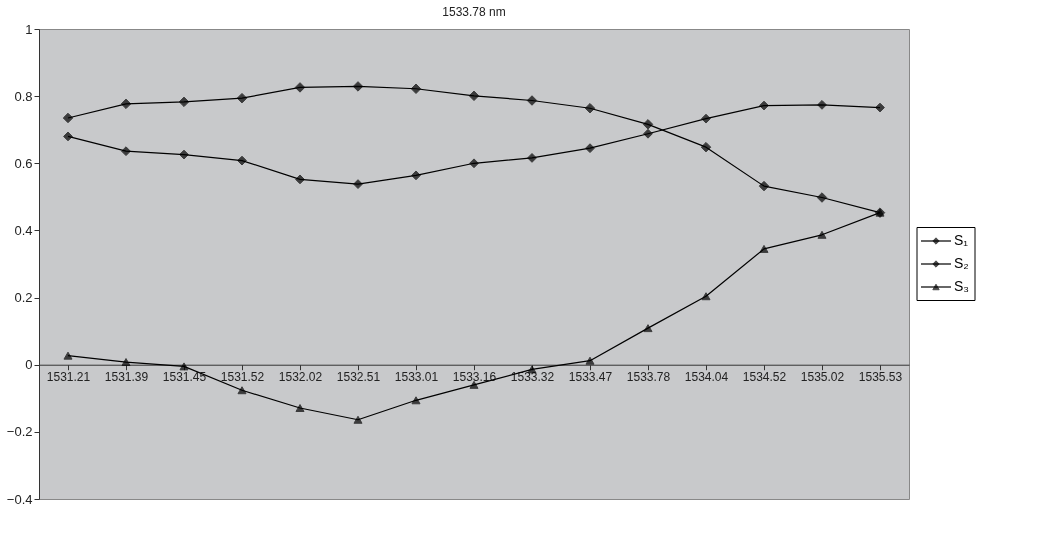 This screenshot has height=539, width=1042. What do you see at coordinates (822, 377) in the screenshot?
I see `x-tick-label: 1535.02` at bounding box center [822, 377].